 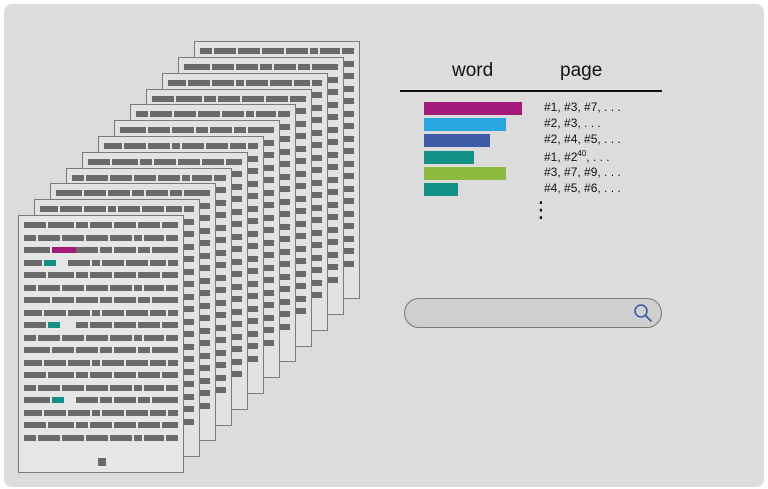 I want to click on search-input, so click(x=533, y=313).